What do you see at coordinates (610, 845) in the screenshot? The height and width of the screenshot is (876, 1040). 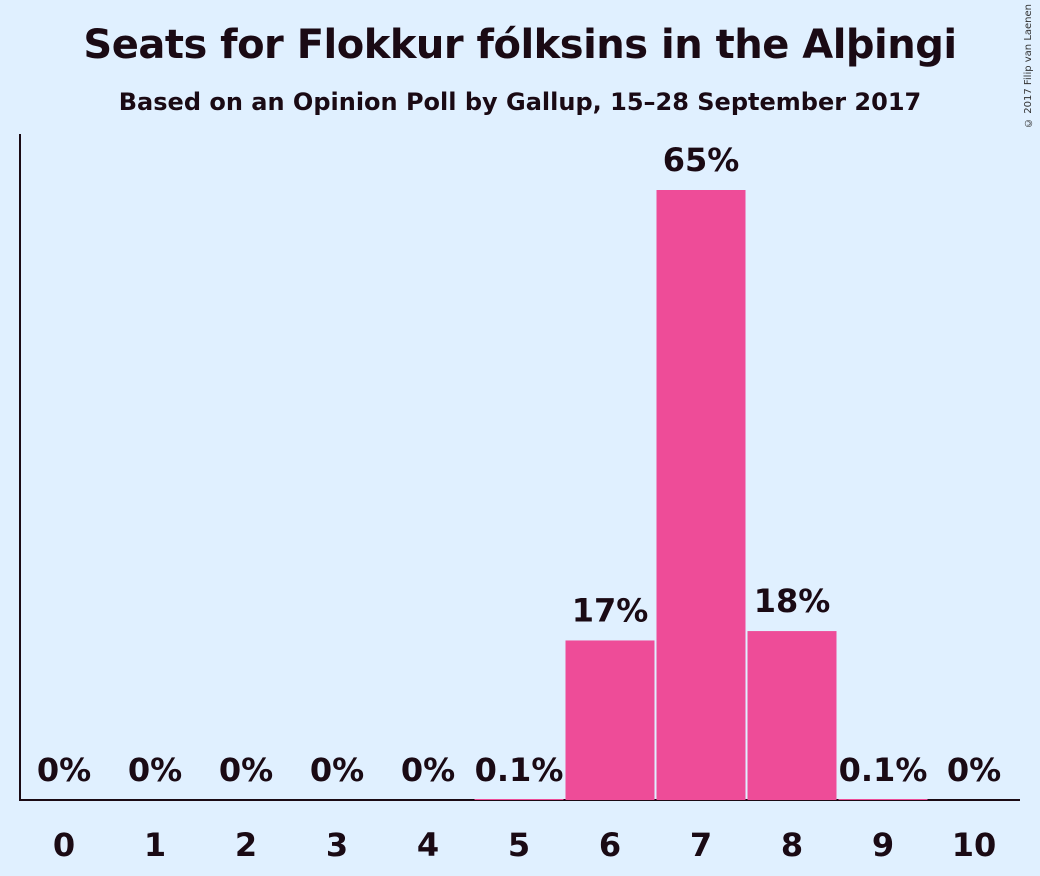 I see `x-tick-label-6: 6` at bounding box center [610, 845].